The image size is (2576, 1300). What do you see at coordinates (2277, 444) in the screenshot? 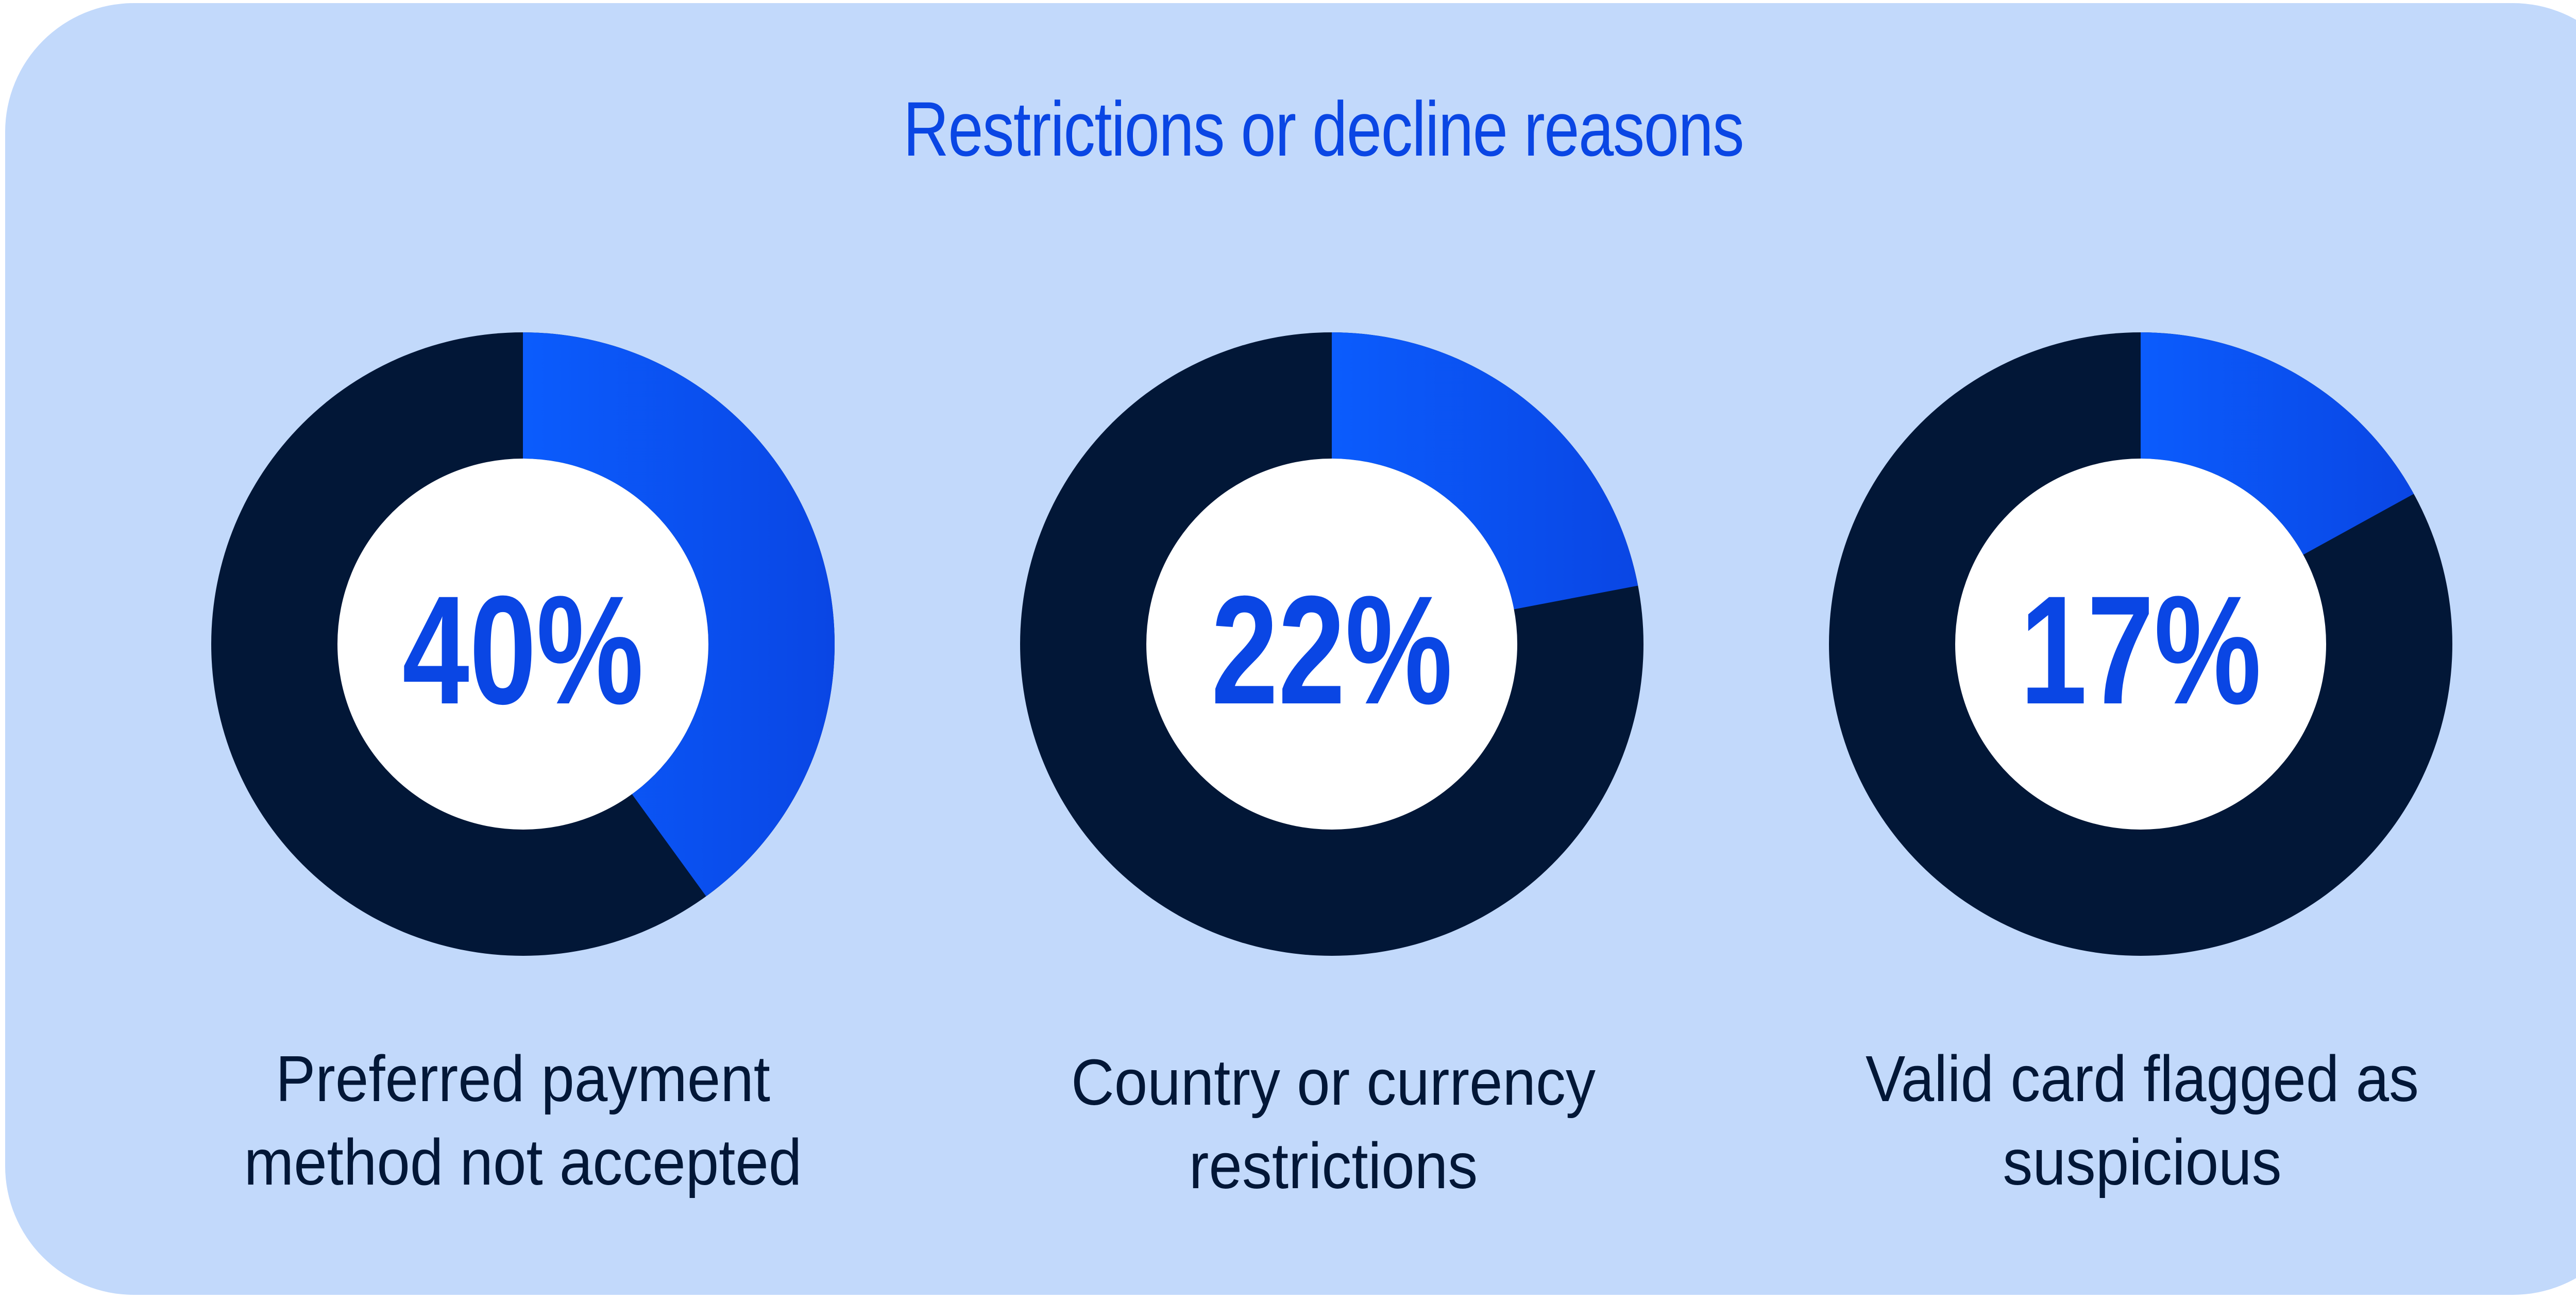
I see `donut-3-value-slice` at bounding box center [2277, 444].